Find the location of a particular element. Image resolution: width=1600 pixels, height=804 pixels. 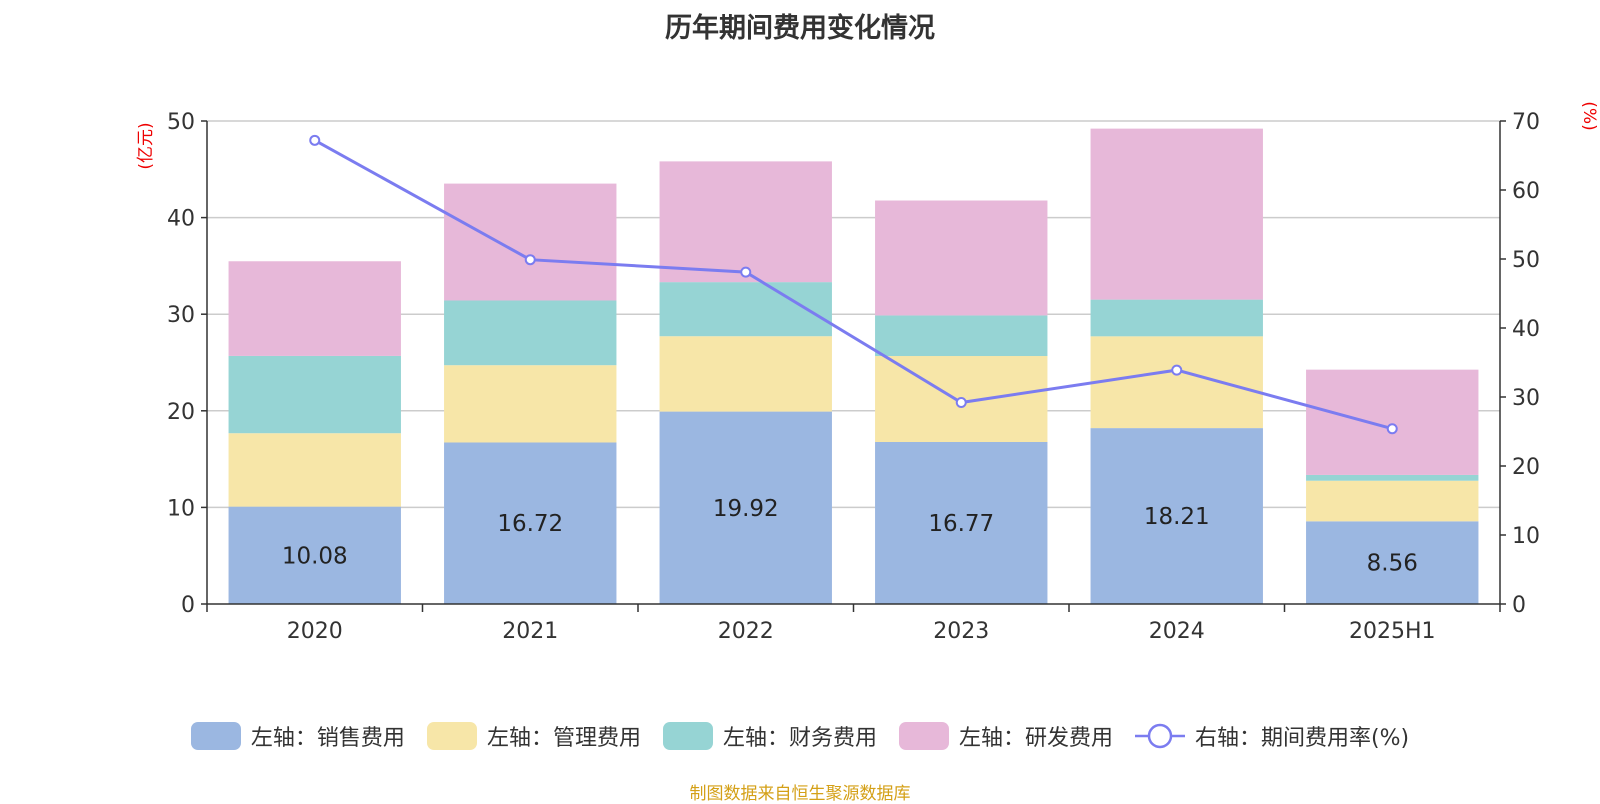

data-source-note: 制图数据来自恒生聚源数据库 is located at coordinates (800, 794).